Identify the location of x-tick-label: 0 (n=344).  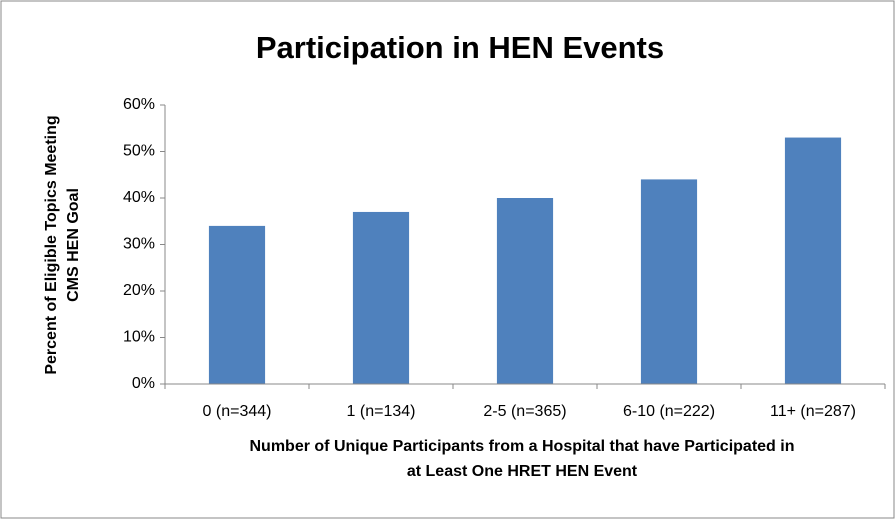
(237, 411).